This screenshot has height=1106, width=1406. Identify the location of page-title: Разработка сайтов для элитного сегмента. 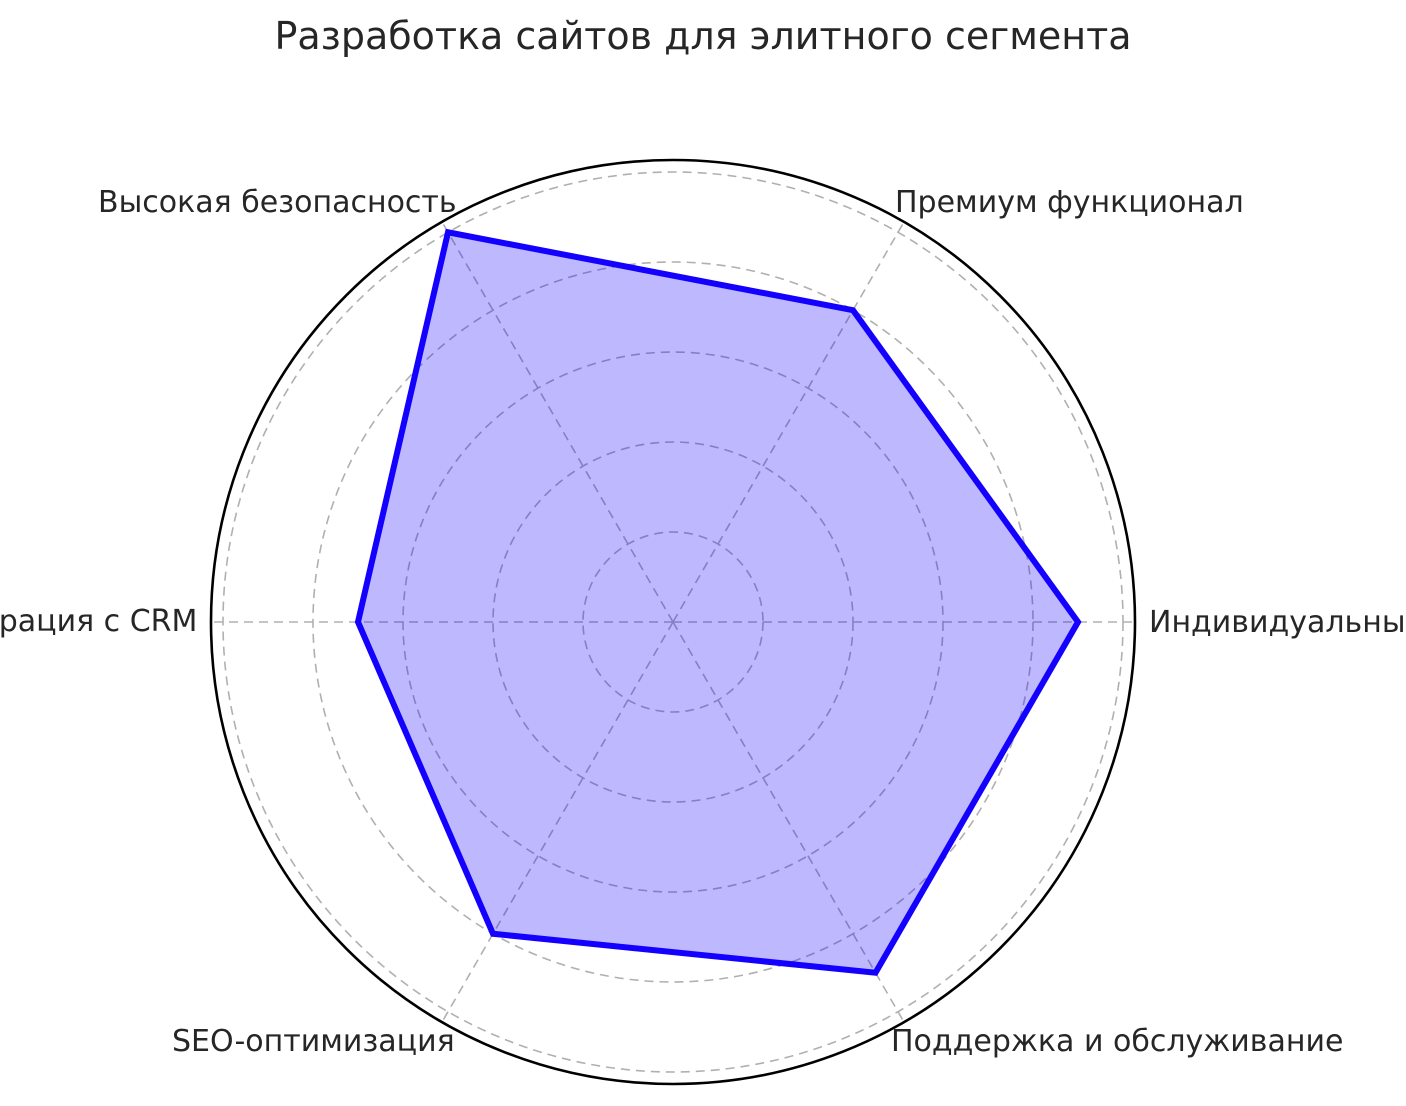
(703, 36).